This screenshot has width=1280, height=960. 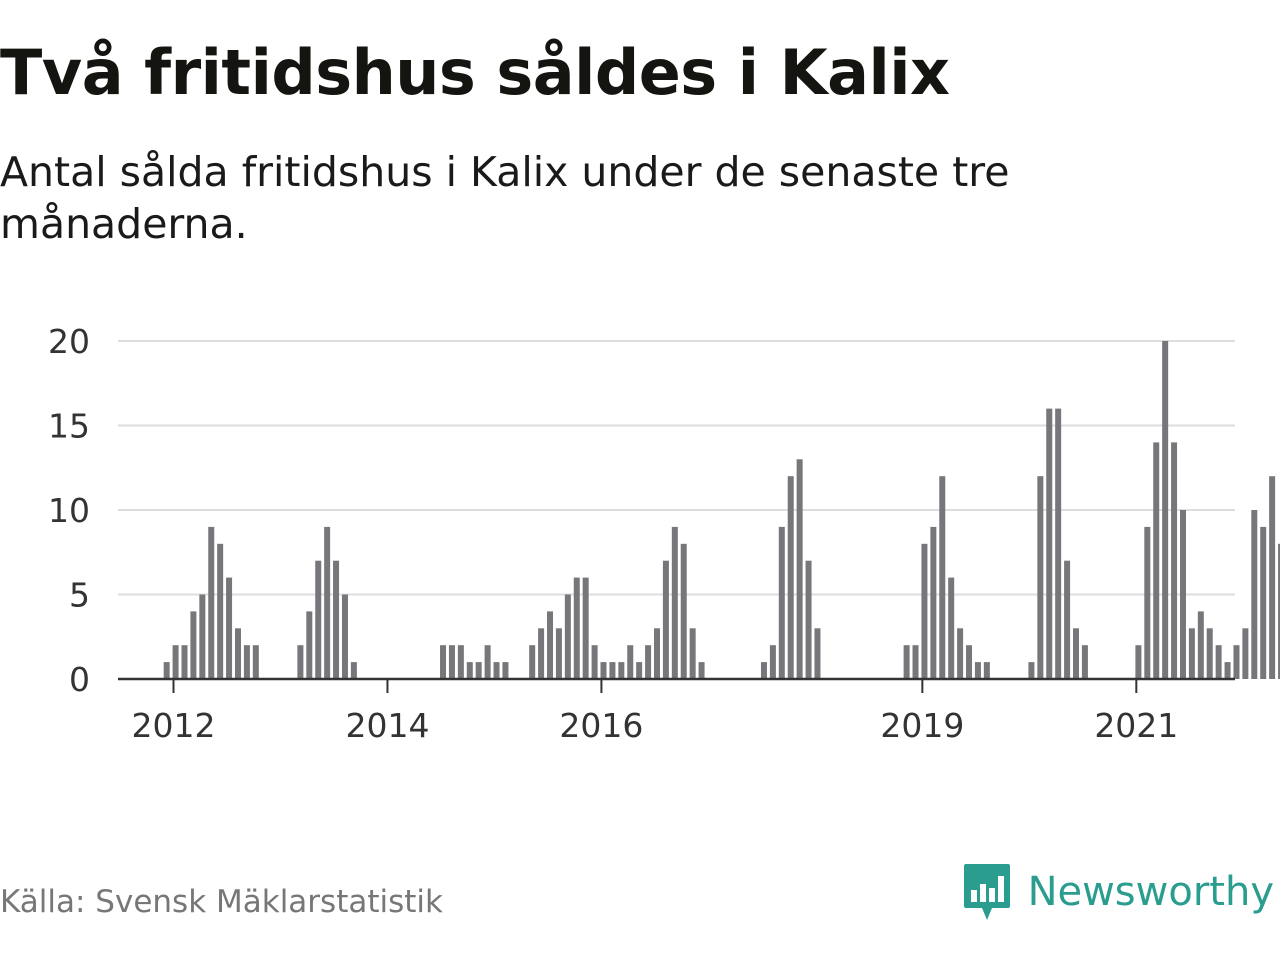 I want to click on chart-title: Två fritidshus såldes i Kalix, so click(x=475, y=72).